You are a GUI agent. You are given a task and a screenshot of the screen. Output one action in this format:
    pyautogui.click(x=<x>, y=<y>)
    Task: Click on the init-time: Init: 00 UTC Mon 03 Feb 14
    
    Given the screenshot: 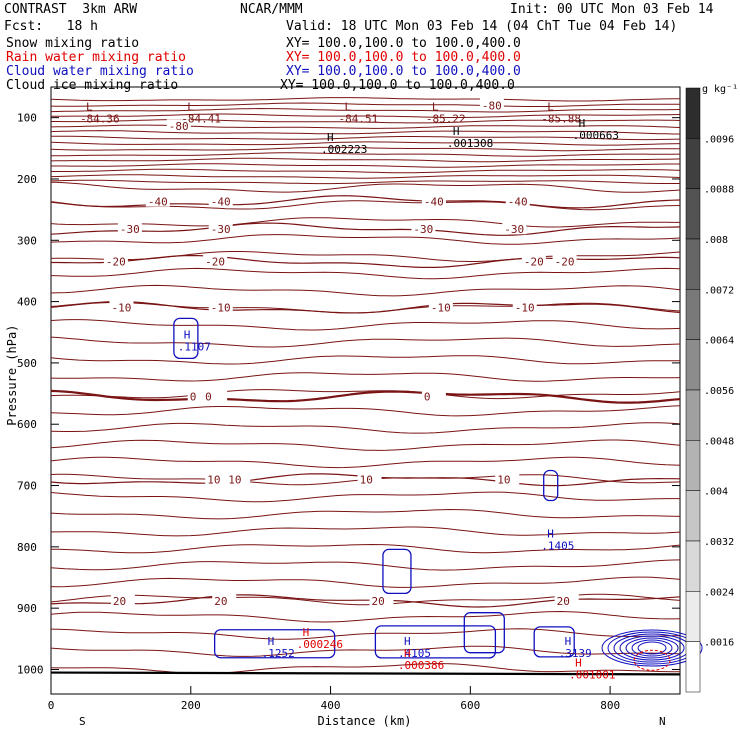 What is the action you would take?
    pyautogui.click(x=612, y=9)
    